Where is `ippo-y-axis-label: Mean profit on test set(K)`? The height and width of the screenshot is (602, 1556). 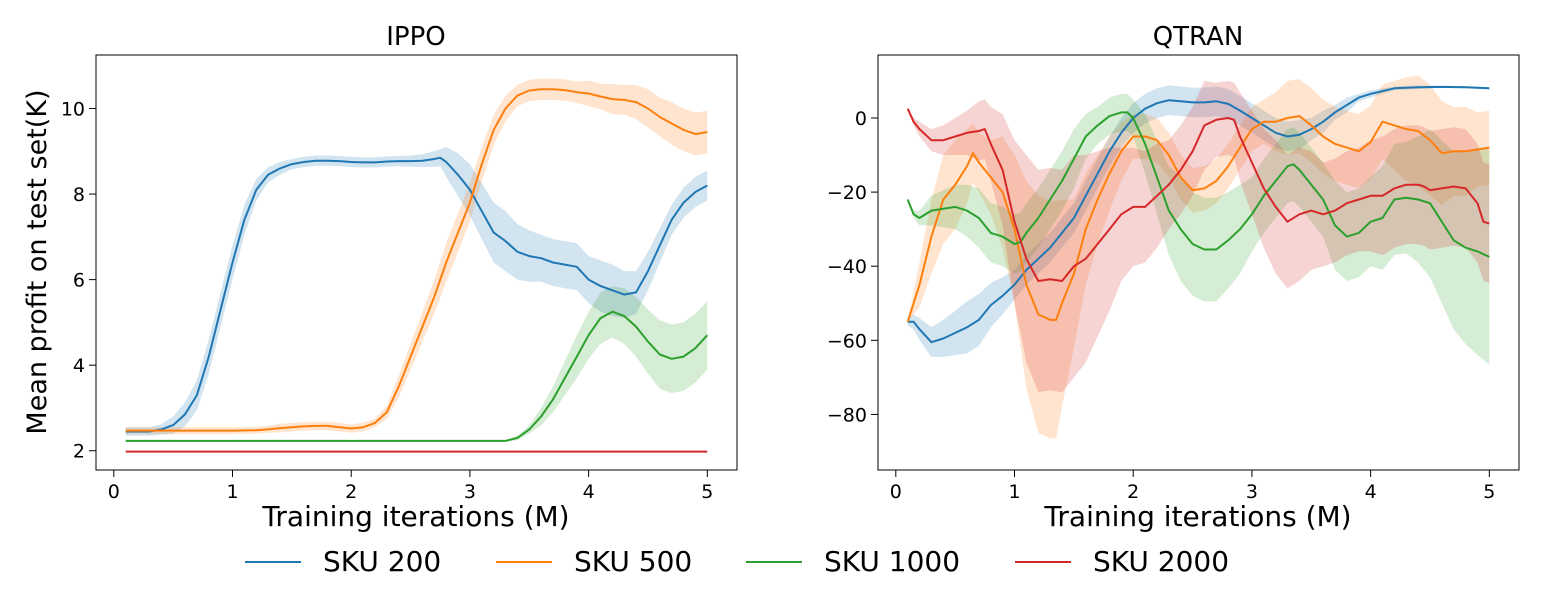 ippo-y-axis-label: Mean profit on test set(K) is located at coordinates (37, 261).